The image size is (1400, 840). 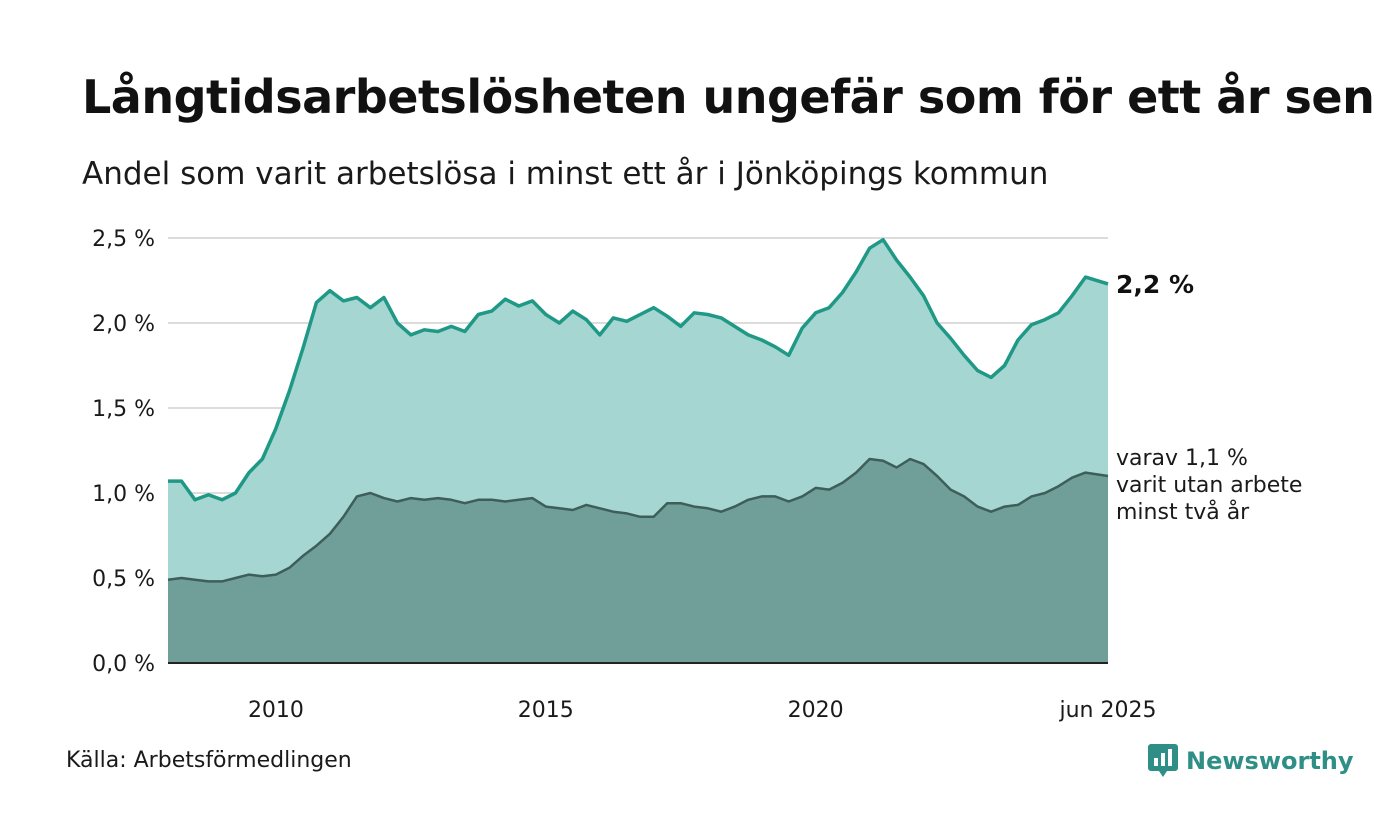 What do you see at coordinates (123, 664) in the screenshot?
I see `y-tick-label: 0,0 %` at bounding box center [123, 664].